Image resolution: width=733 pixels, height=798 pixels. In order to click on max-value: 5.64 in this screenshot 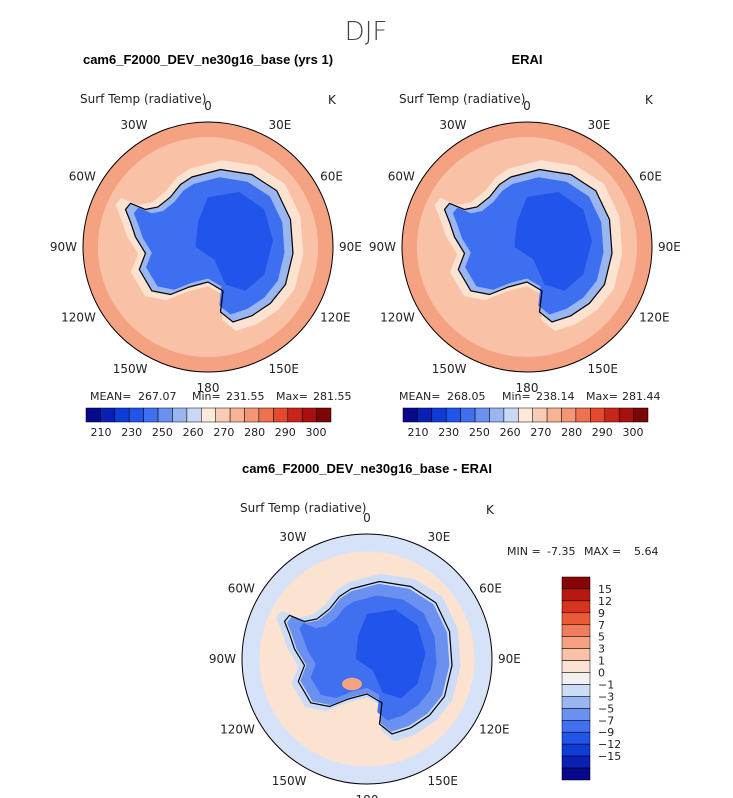, I will do `click(646, 551)`.